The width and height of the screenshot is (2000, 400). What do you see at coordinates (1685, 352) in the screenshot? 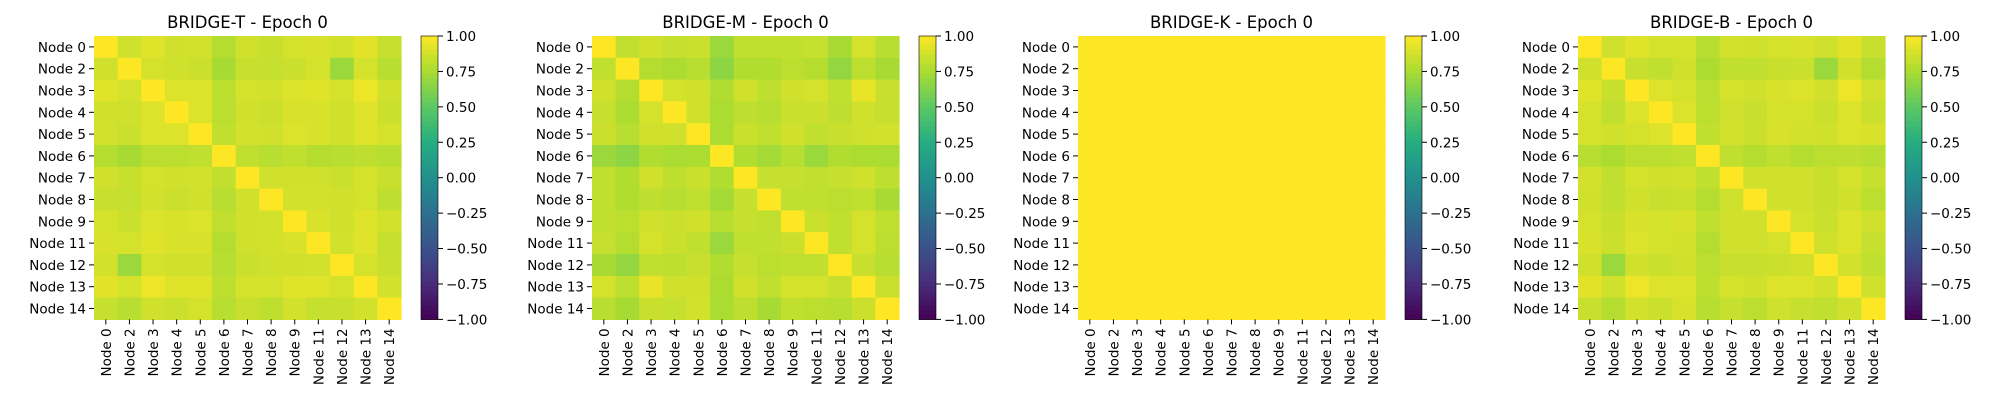
I see `x-tick-label: Node 5` at bounding box center [1685, 352].